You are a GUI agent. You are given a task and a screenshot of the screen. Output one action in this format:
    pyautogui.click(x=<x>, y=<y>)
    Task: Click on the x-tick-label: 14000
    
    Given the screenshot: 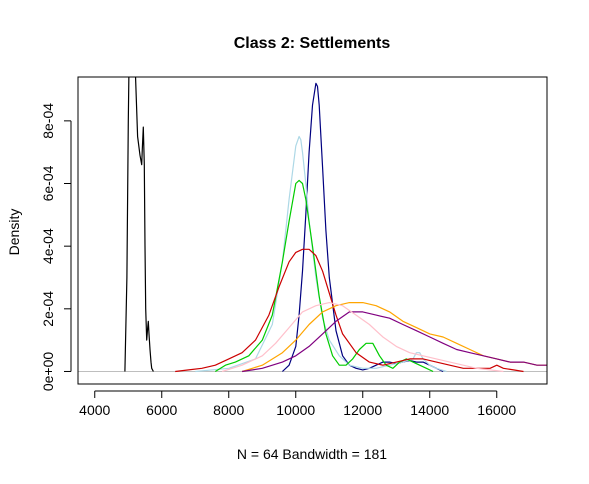 What is the action you would take?
    pyautogui.click(x=429, y=410)
    